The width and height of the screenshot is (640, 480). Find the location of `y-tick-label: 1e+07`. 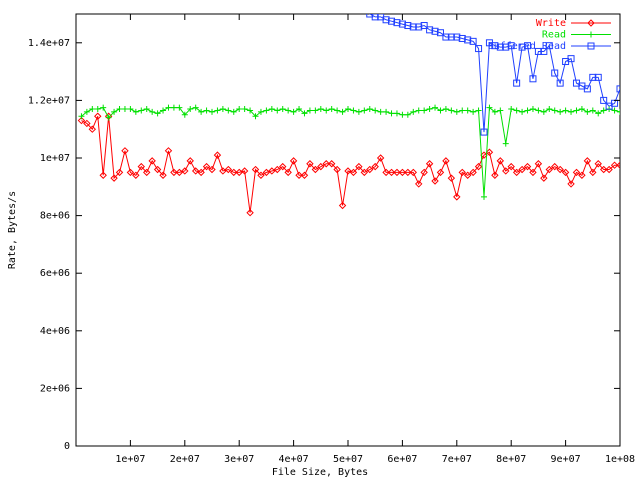

y-tick-label: 1e+07 is located at coordinates (55, 158).